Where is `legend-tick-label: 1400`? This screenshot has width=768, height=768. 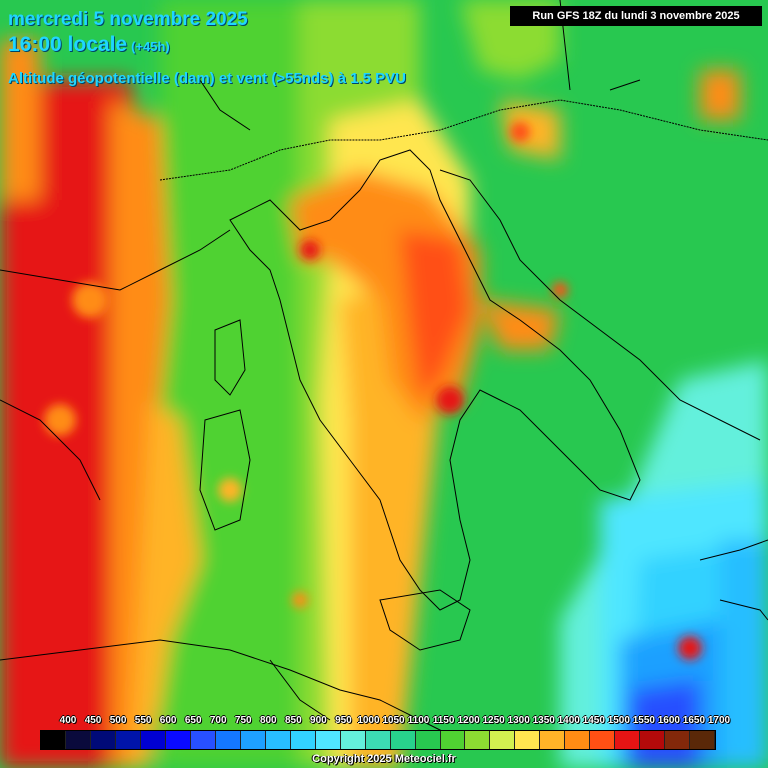 legend-tick-label: 1400 is located at coordinates (568, 720).